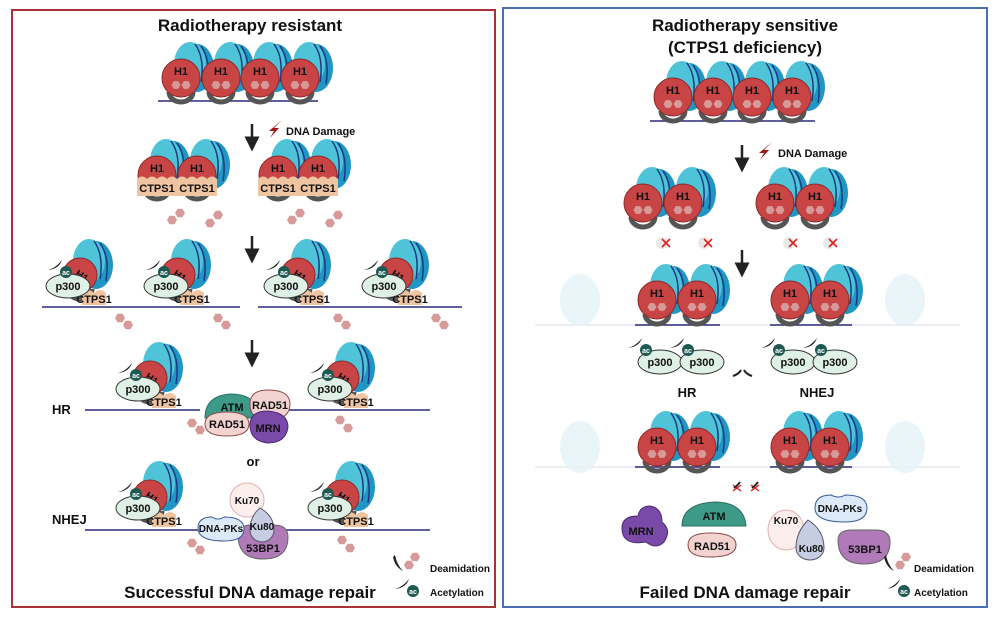  I want to click on right-nhej-label: NHEJ, so click(817, 392).